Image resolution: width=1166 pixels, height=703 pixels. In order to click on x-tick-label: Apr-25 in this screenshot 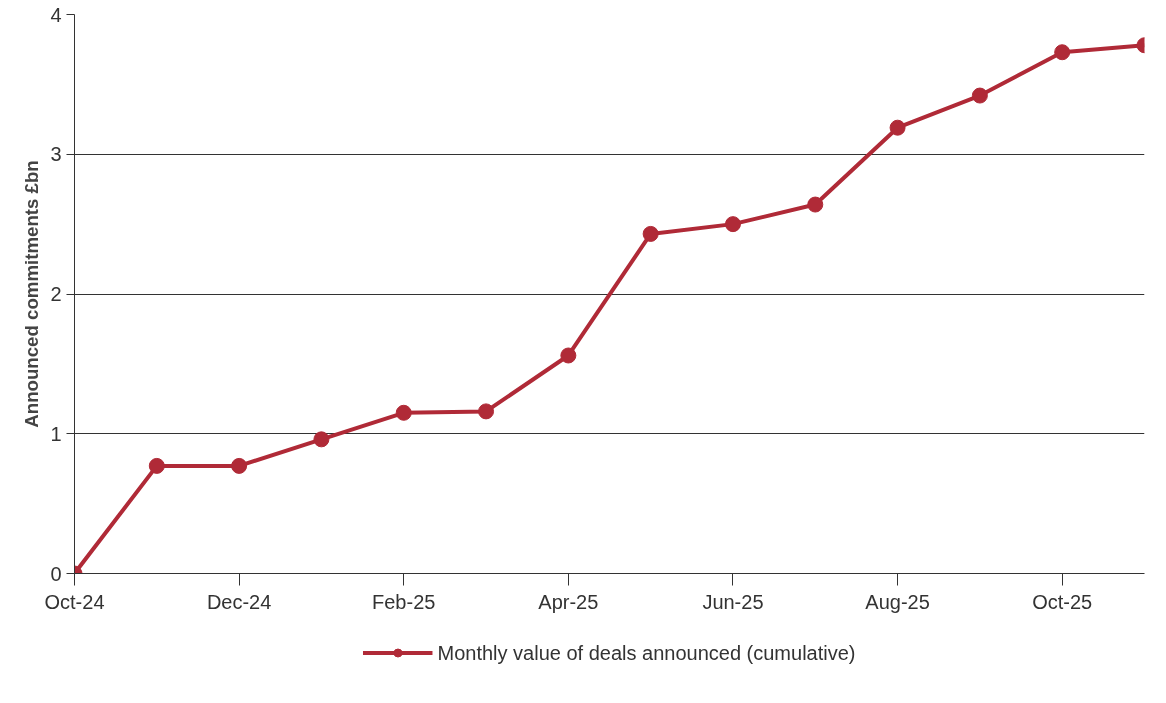, I will do `click(568, 601)`.